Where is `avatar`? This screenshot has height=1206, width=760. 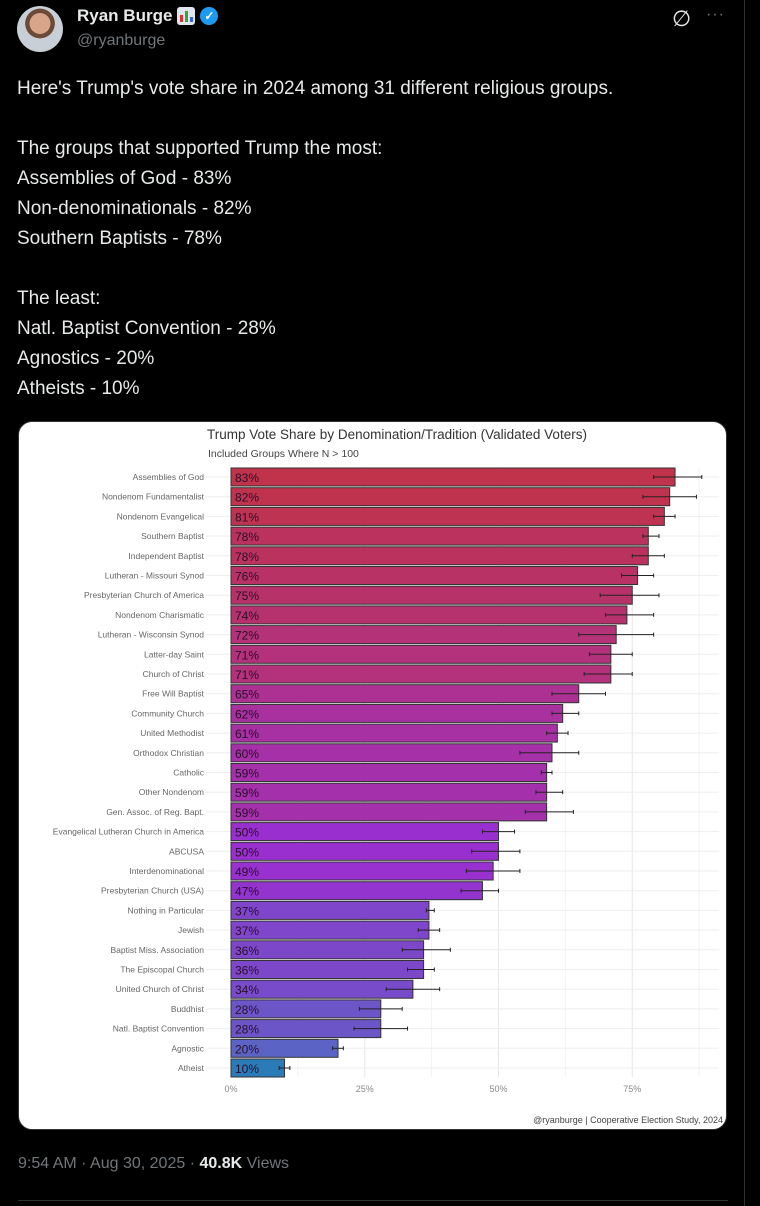
avatar is located at coordinates (40, 29).